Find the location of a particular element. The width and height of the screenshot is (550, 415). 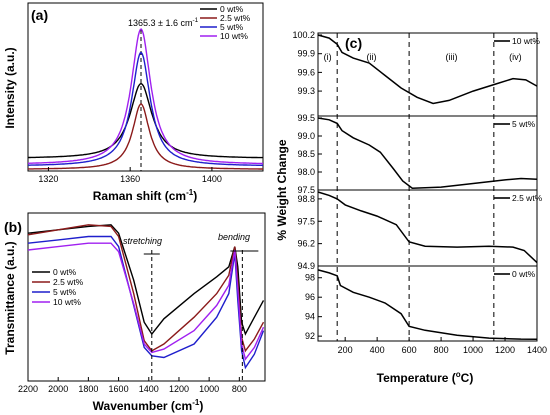

panel-a-peak-annotation: 1365.3 ± 1.6 cm-1 is located at coordinates (163, 22).